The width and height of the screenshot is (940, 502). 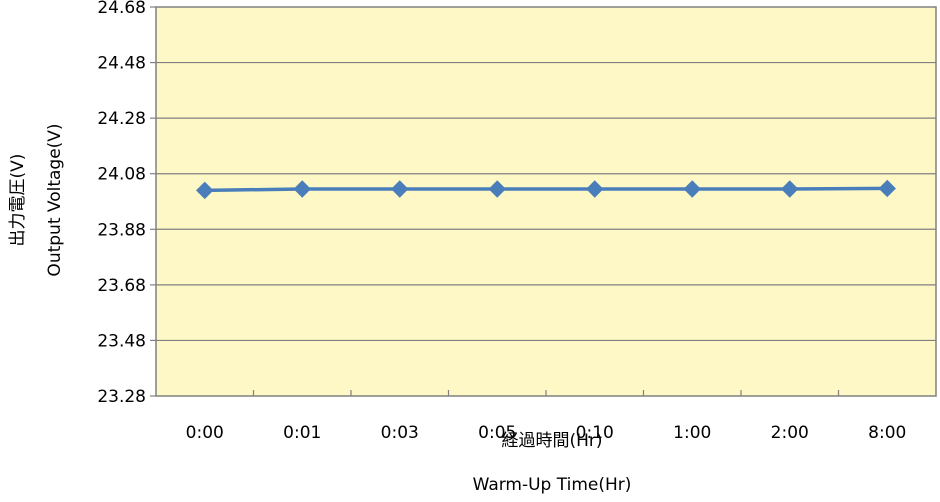 What do you see at coordinates (121, 64) in the screenshot?
I see `y-tick-label: 24.48` at bounding box center [121, 64].